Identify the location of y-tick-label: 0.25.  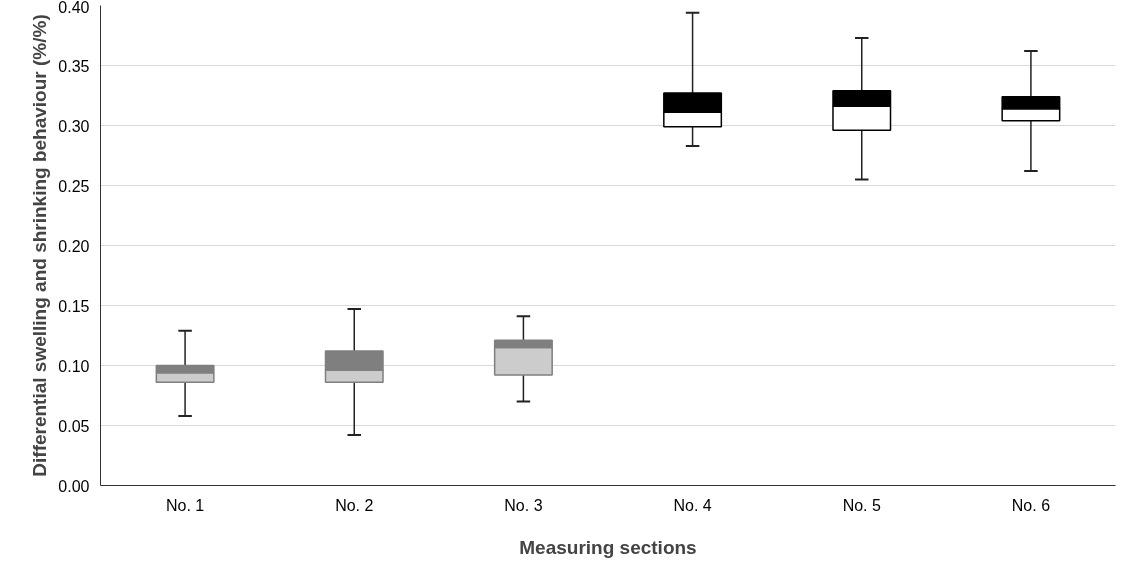
(74, 186).